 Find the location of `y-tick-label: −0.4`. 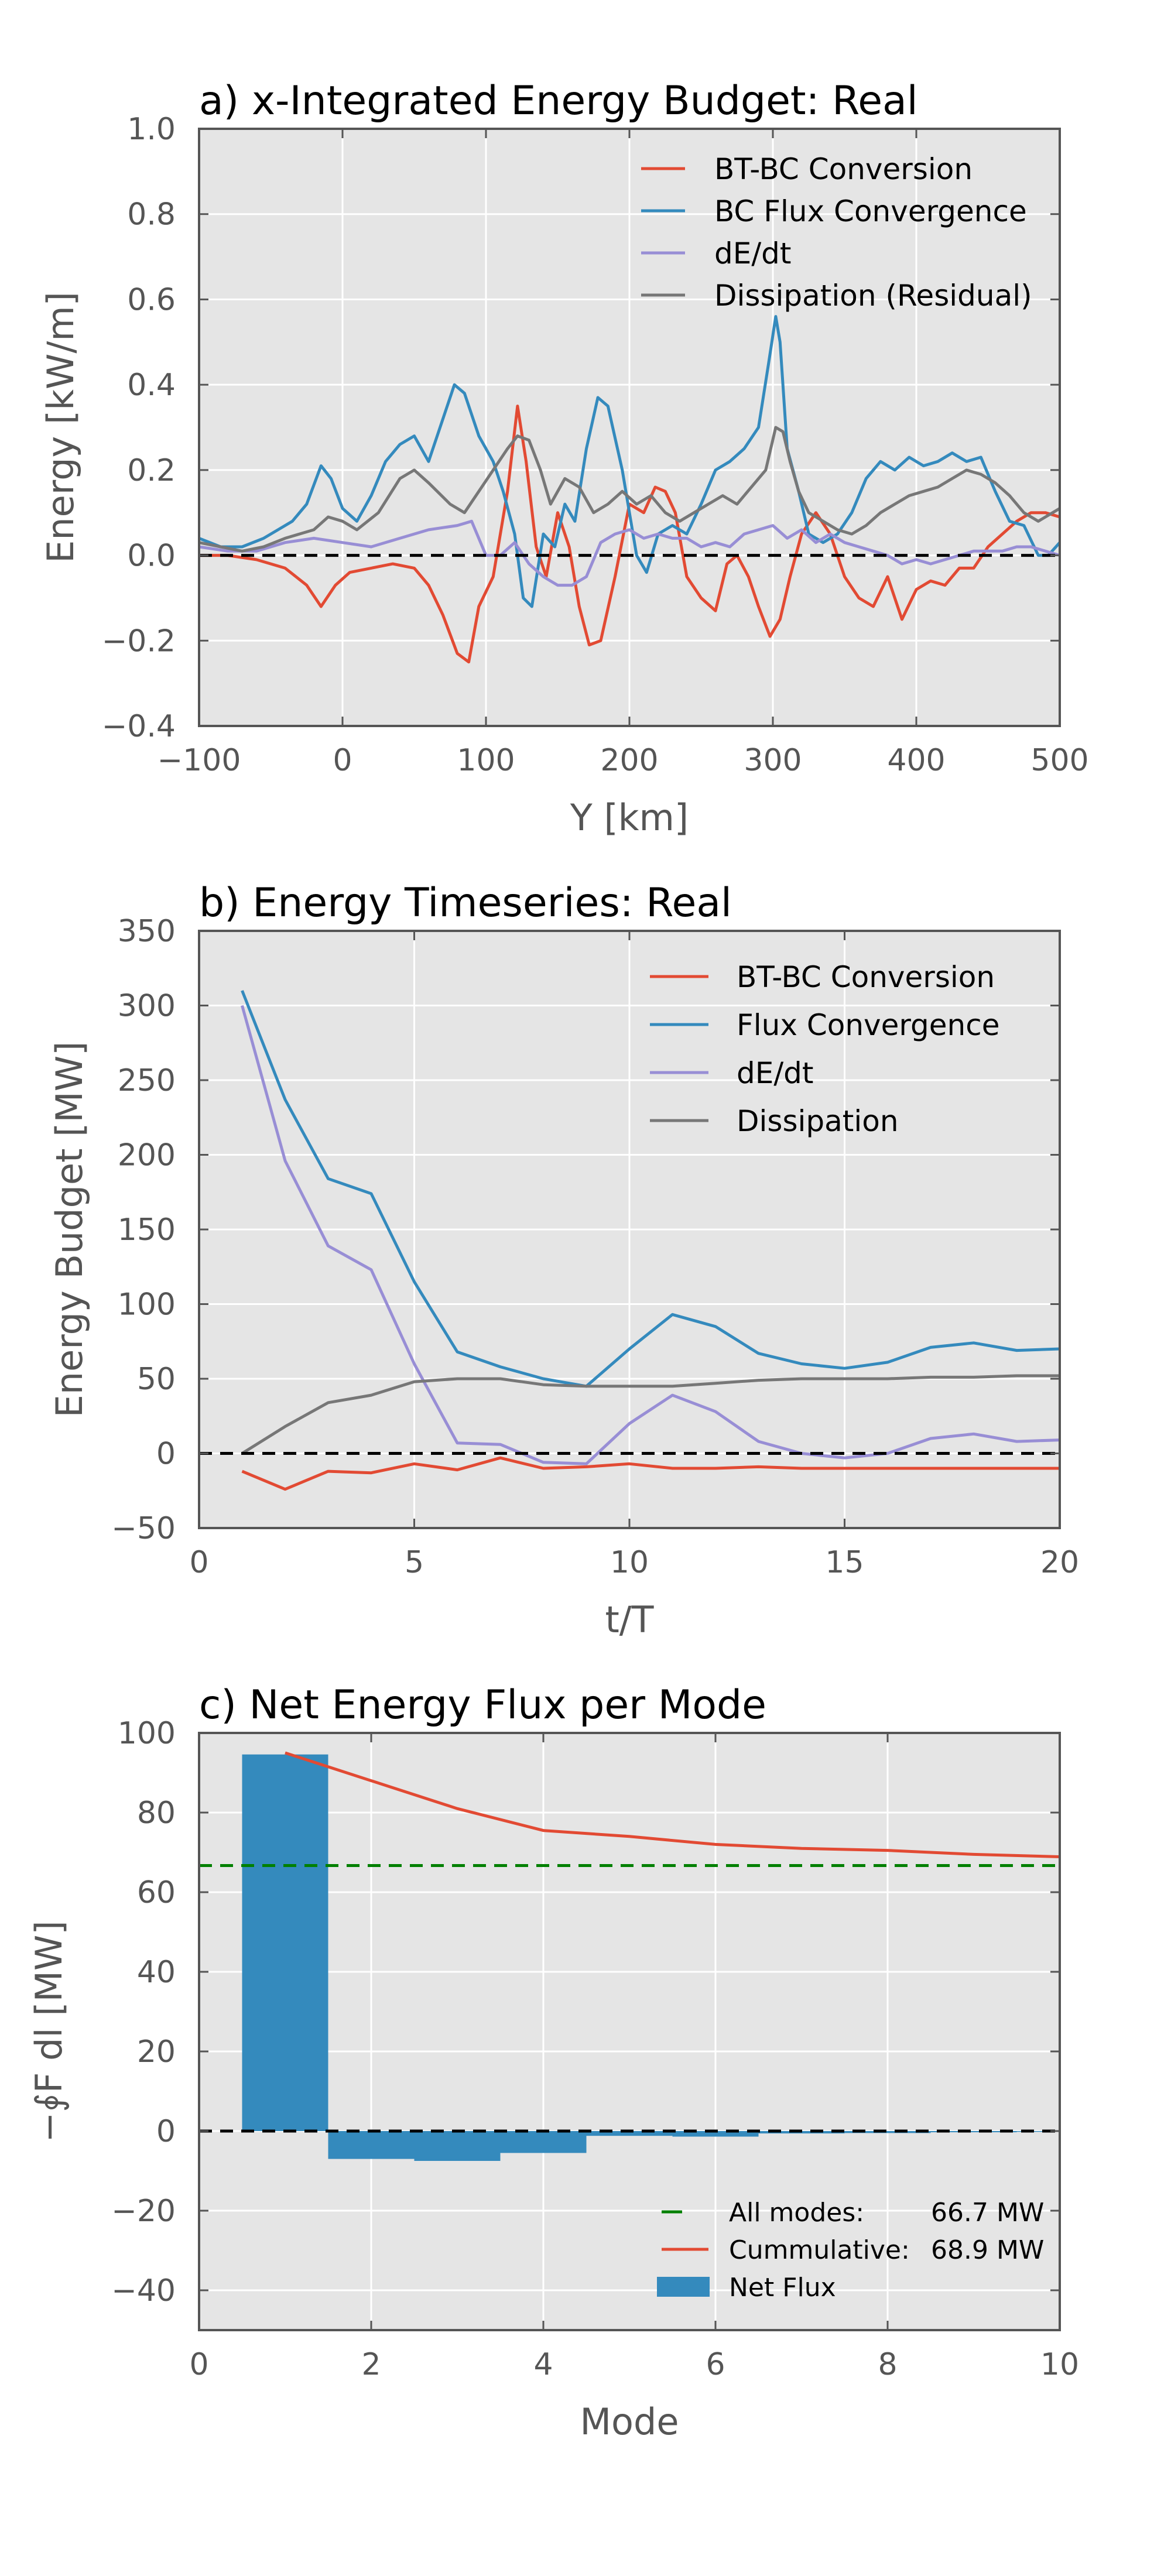

y-tick-label: −0.4 is located at coordinates (139, 726).